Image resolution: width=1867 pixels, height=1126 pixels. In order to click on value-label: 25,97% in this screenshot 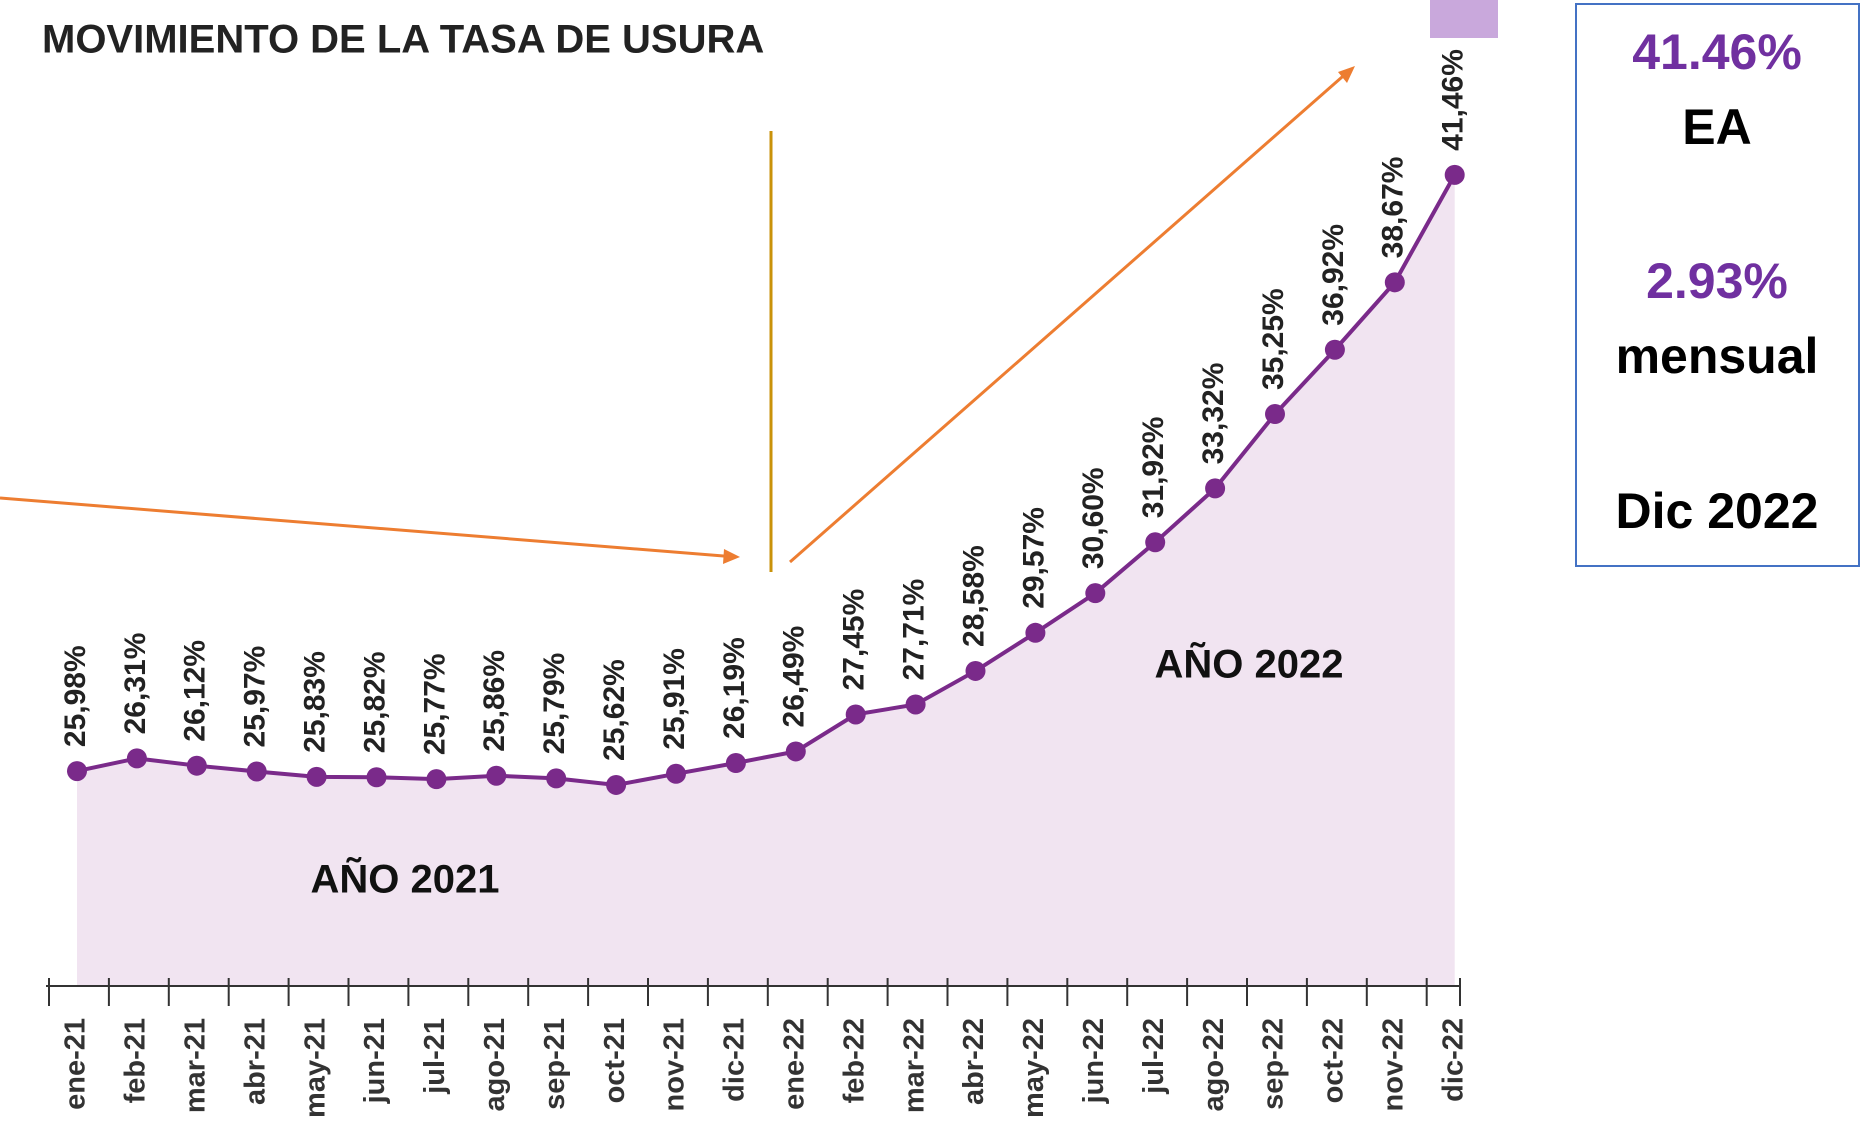, I will do `click(255, 697)`.